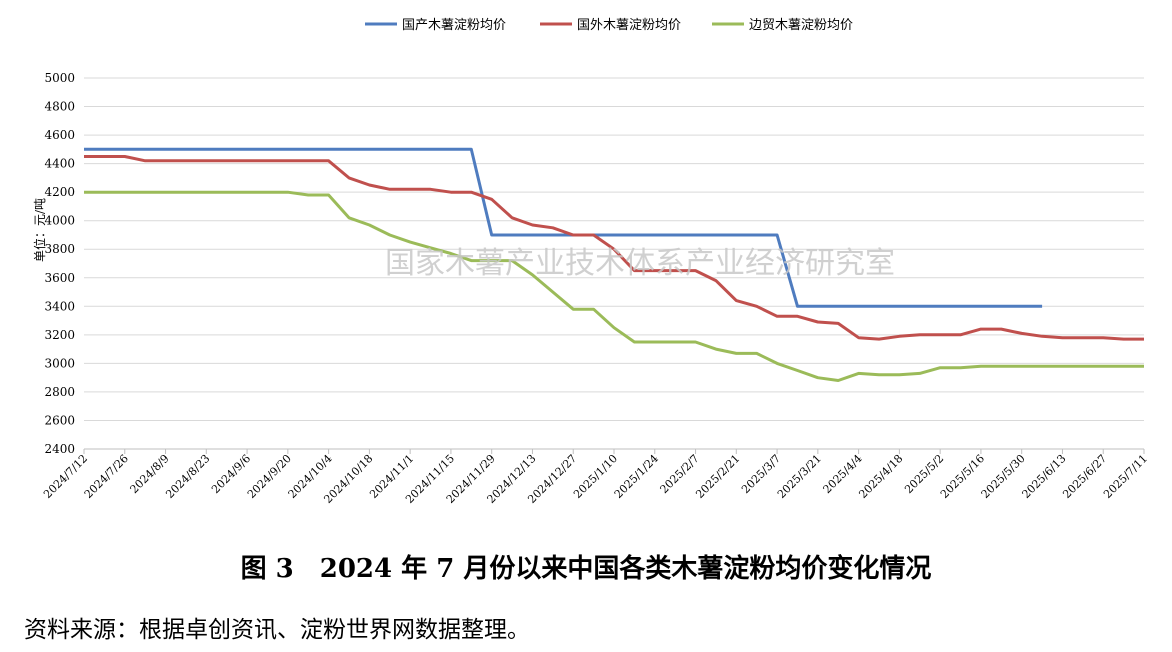 This screenshot has height=652, width=1172. I want to click on chart-legend: 国产木薯淀粉均价 国外木薯淀粉均价 边贸木薯淀粉均价, so click(609, 25).